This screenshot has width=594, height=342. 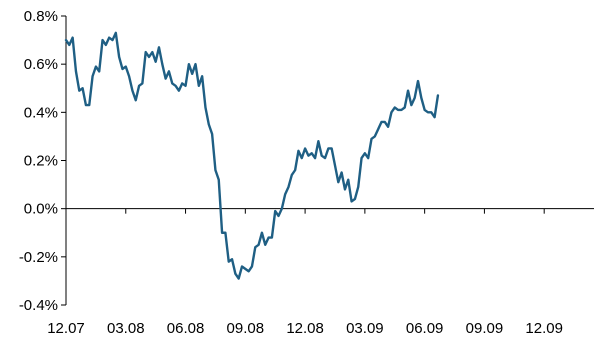 What do you see at coordinates (38, 257) in the screenshot?
I see `y-tick-label: -0.2%` at bounding box center [38, 257].